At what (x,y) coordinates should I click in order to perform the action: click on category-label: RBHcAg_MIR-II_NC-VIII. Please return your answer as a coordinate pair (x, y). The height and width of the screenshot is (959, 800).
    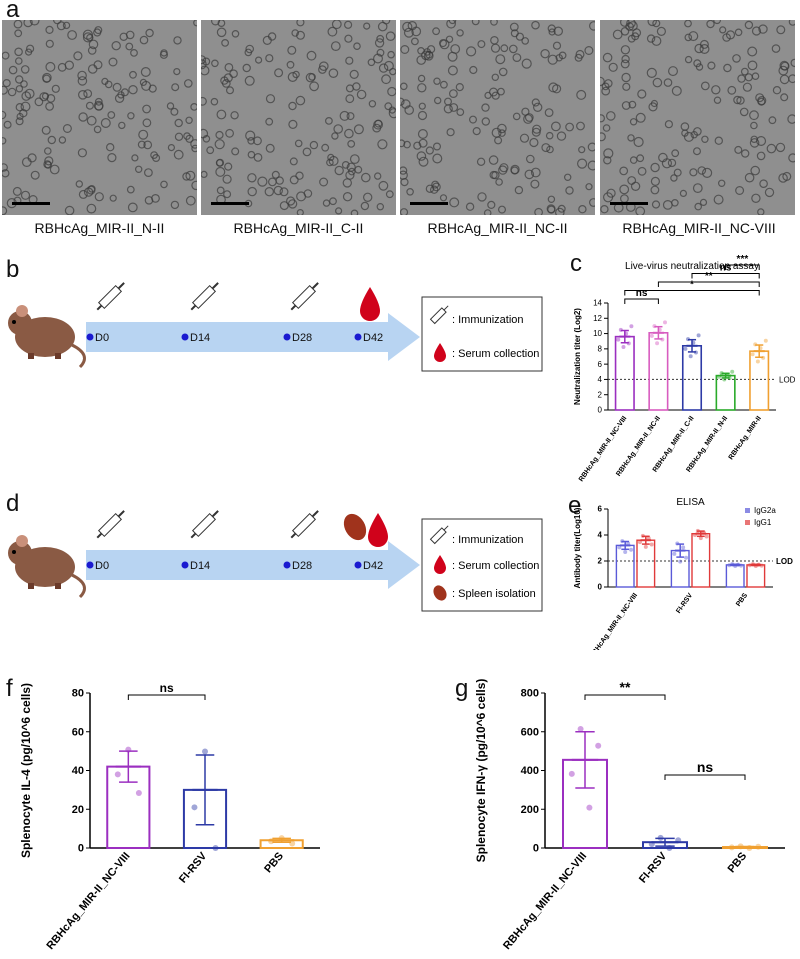
    Looking at the image, I should click on (614, 621).